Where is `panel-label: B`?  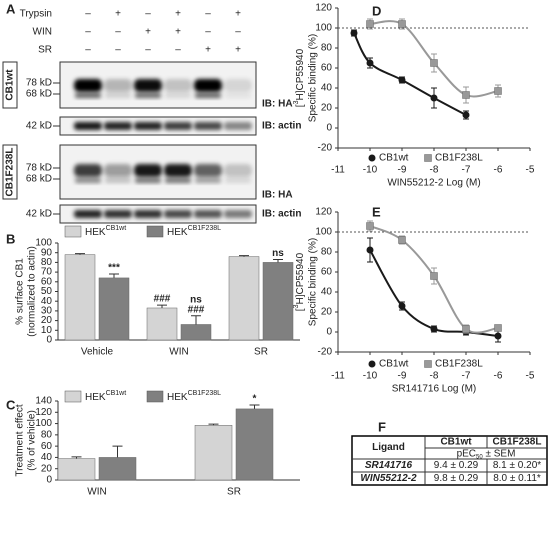
panel-label: B is located at coordinates (10, 238).